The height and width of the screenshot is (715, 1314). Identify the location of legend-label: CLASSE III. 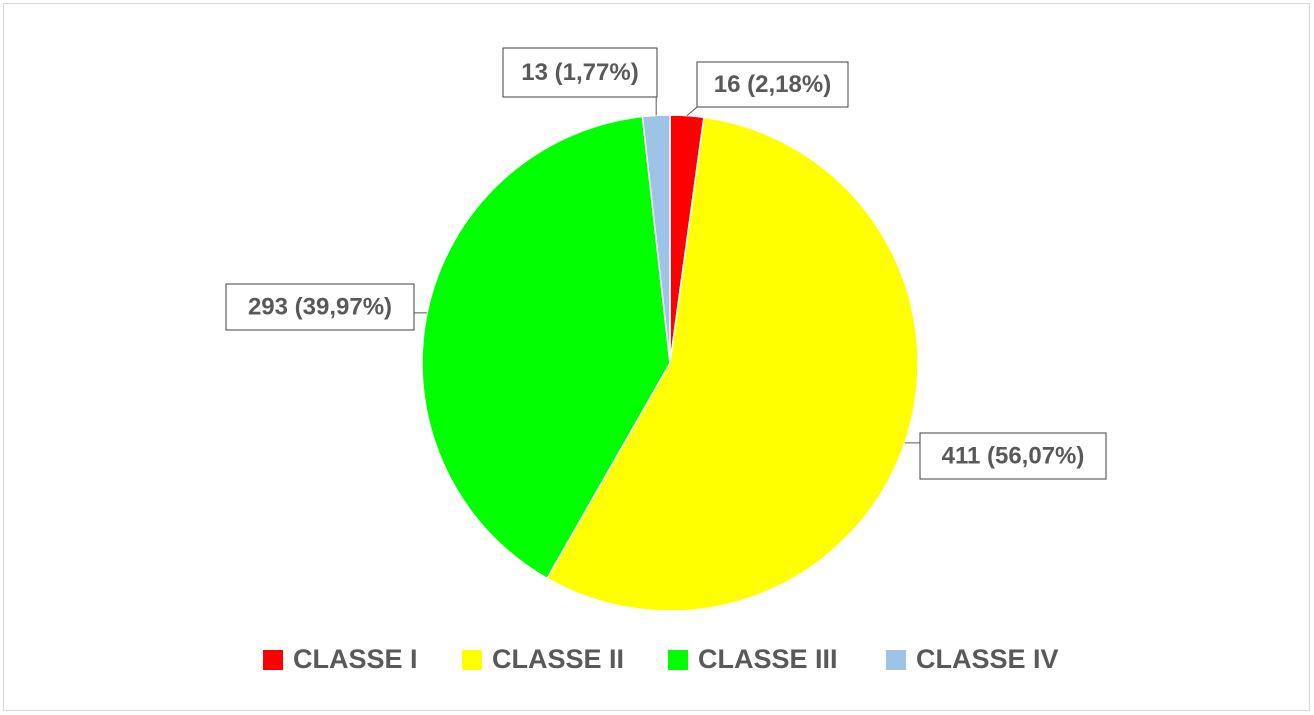
(768, 659).